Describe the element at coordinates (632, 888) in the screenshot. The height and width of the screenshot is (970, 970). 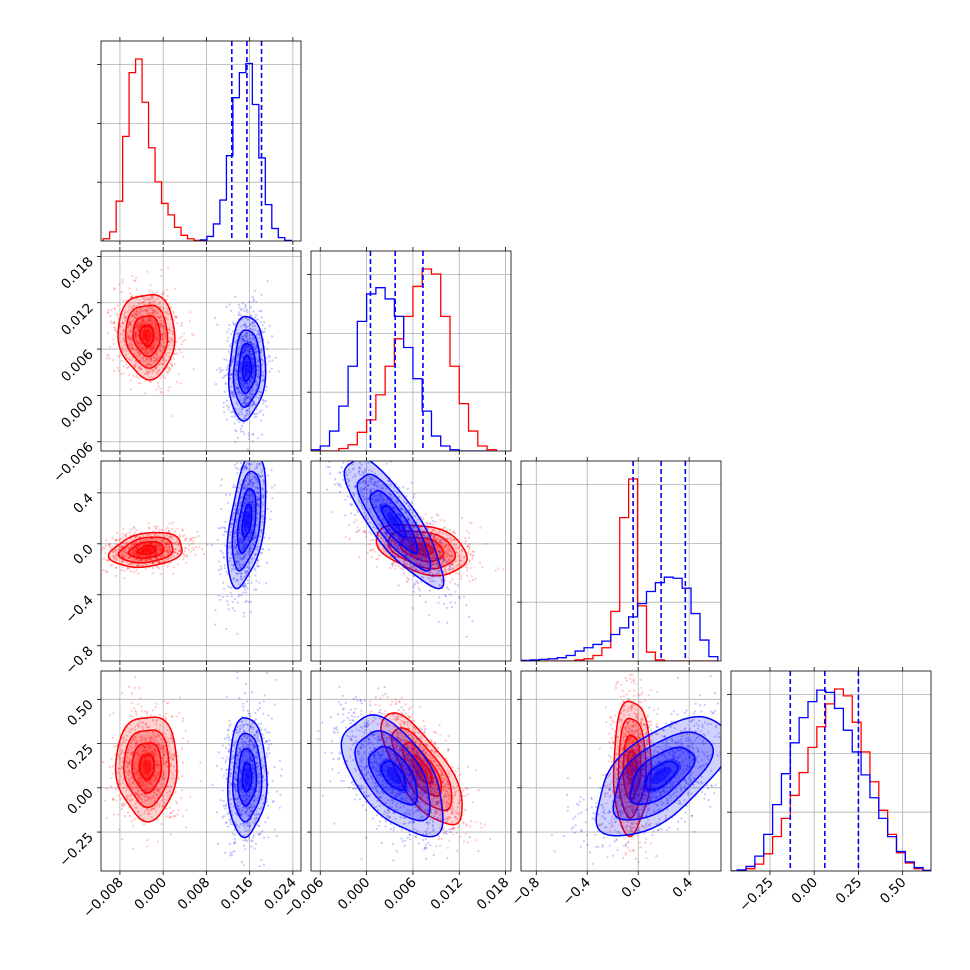
I see `x-tick-label-p3: 0.0` at that location.